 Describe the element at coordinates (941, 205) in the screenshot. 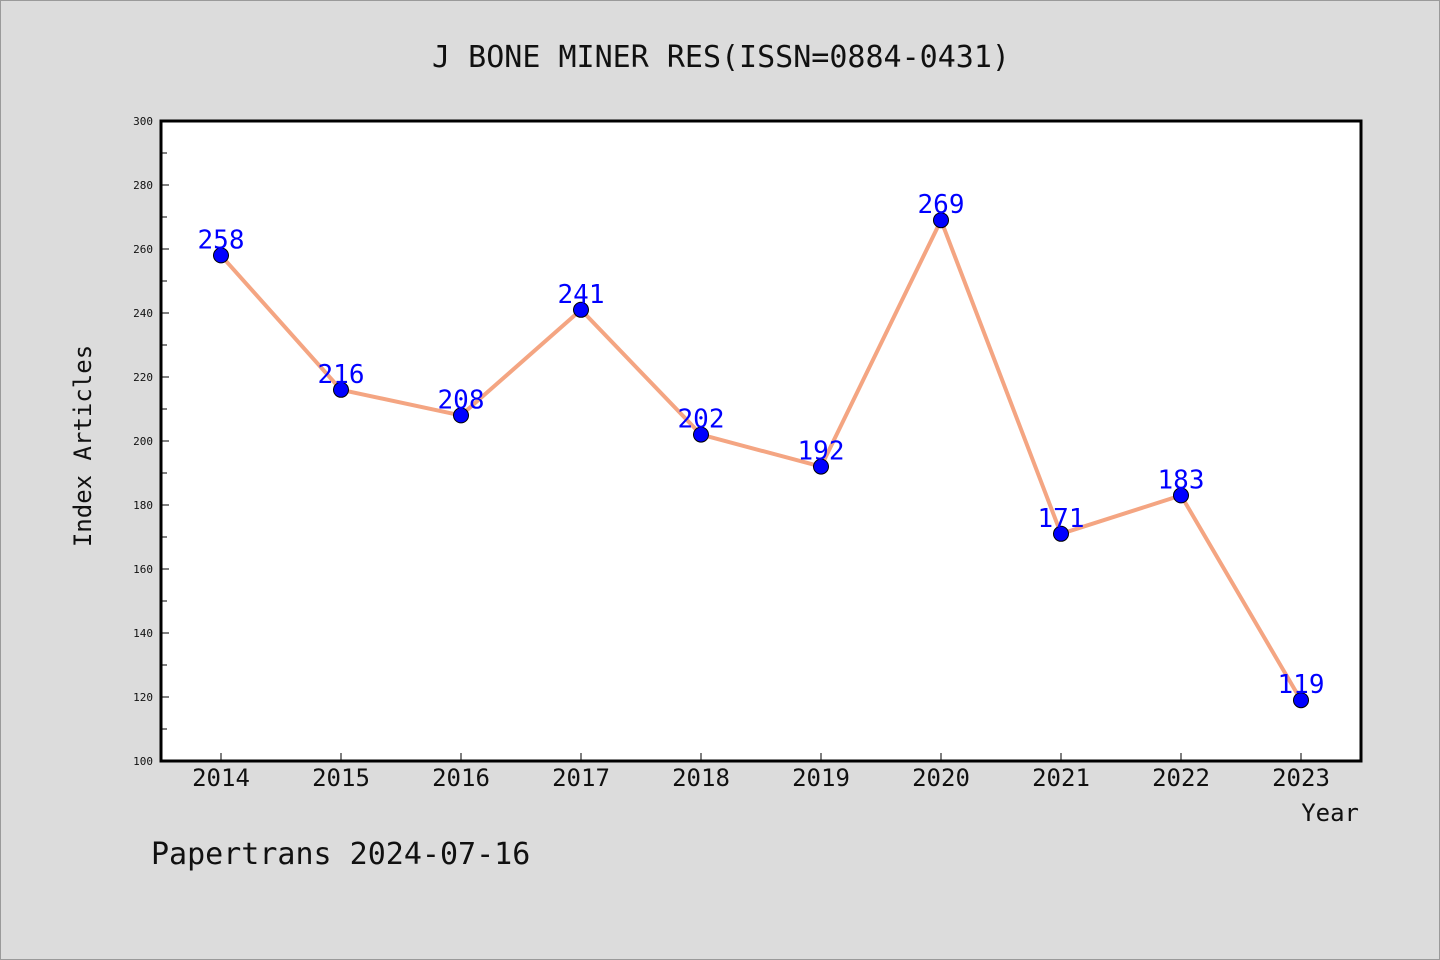

I see `data-label: 269` at that location.